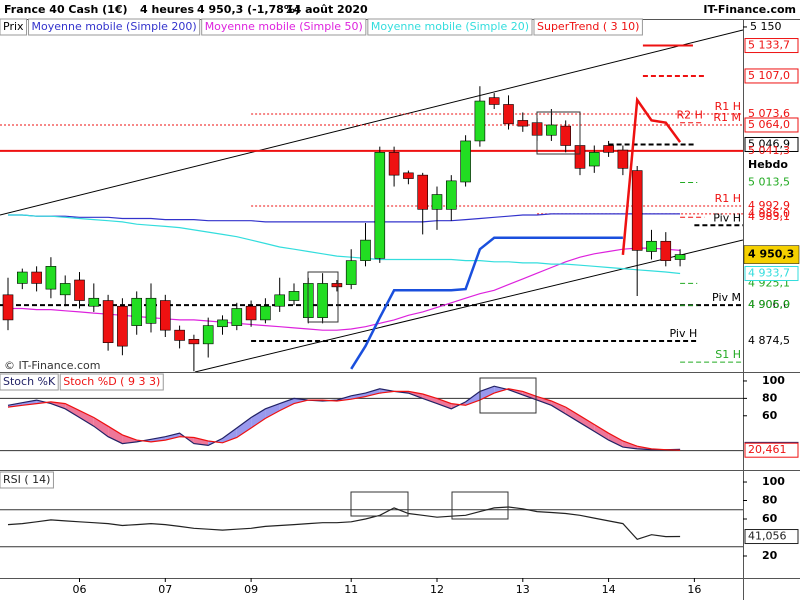 This screenshot has width=800, height=600. Describe the element at coordinates (690, 115) in the screenshot. I see `level-name: R2 H` at that location.